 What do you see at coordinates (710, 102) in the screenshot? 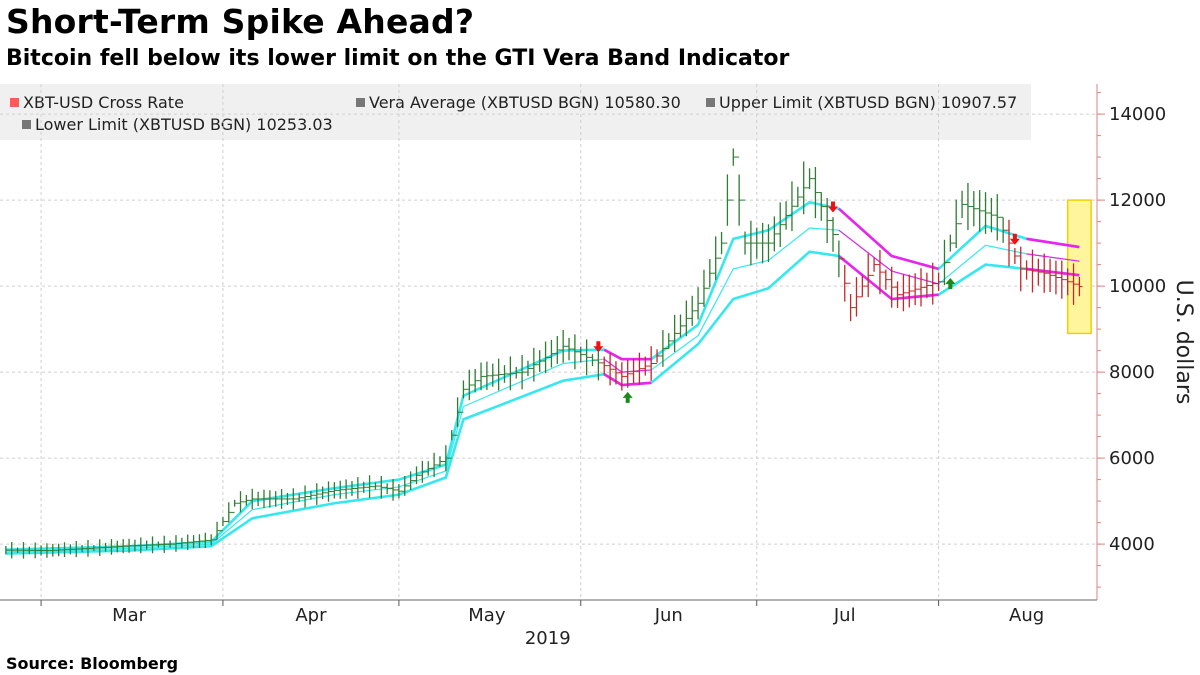
I see `legend-swatch-upper-limit` at bounding box center [710, 102].